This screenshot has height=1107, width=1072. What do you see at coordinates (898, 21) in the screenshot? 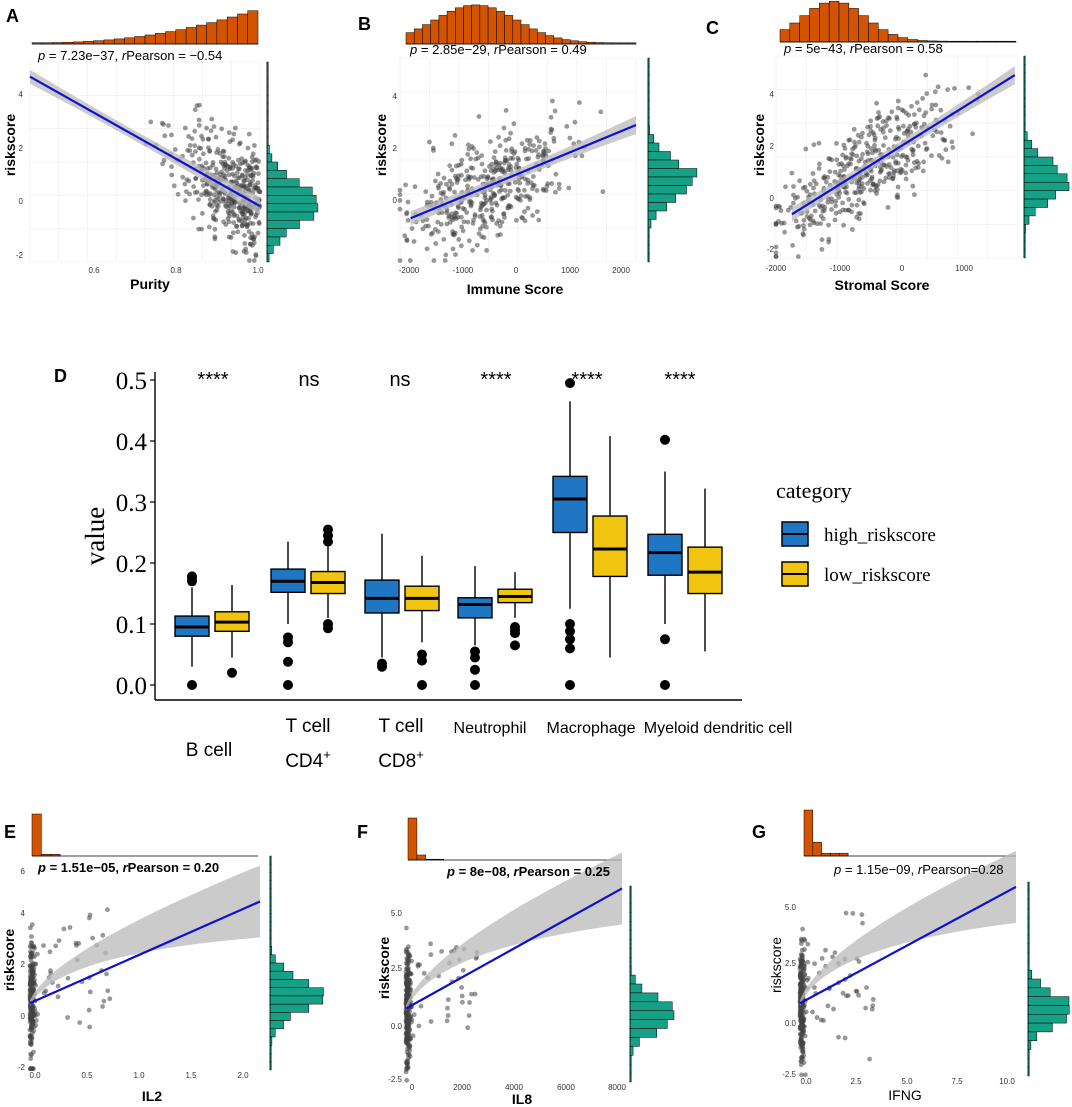
I see `panel-c-top-histogram` at bounding box center [898, 21].